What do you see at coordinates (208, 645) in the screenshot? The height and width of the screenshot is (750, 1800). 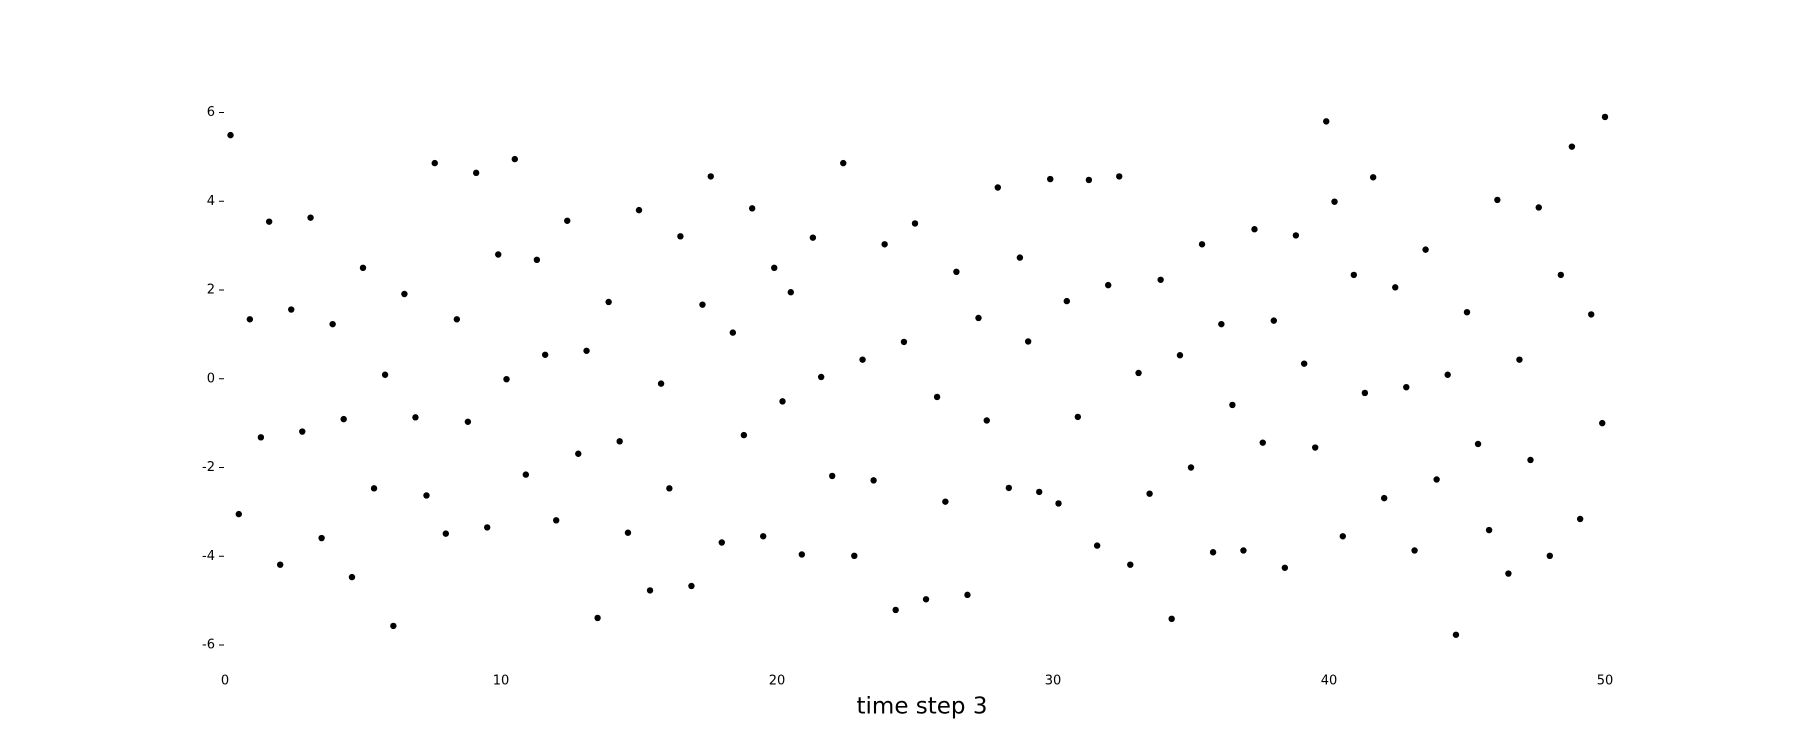 I see `y-tick-label: -6` at bounding box center [208, 645].